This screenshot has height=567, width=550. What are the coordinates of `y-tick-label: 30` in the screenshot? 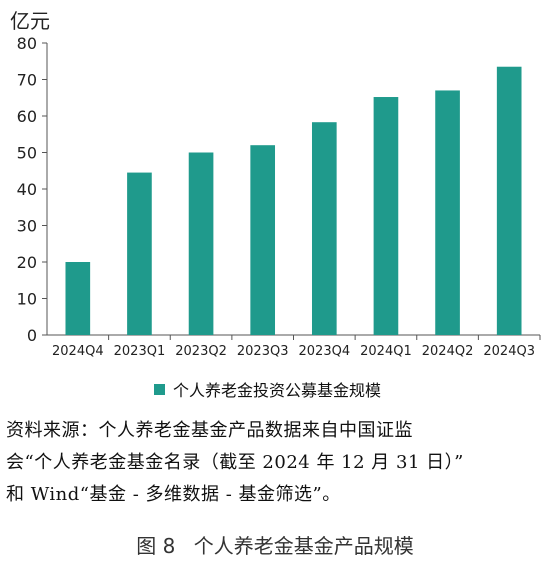 It's located at (27, 226).